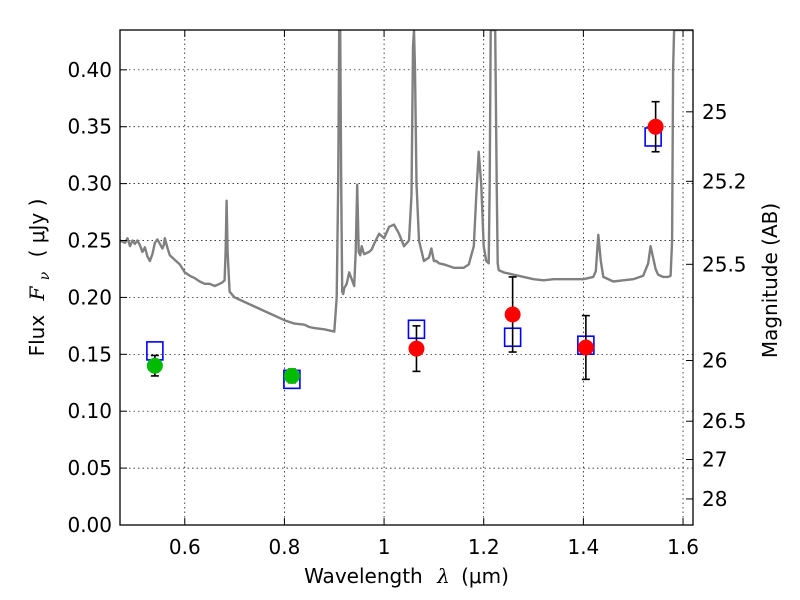 The height and width of the screenshot is (600, 800). Describe the element at coordinates (485, 576) in the screenshot. I see `x-axis-label-unit: (μm)` at that location.